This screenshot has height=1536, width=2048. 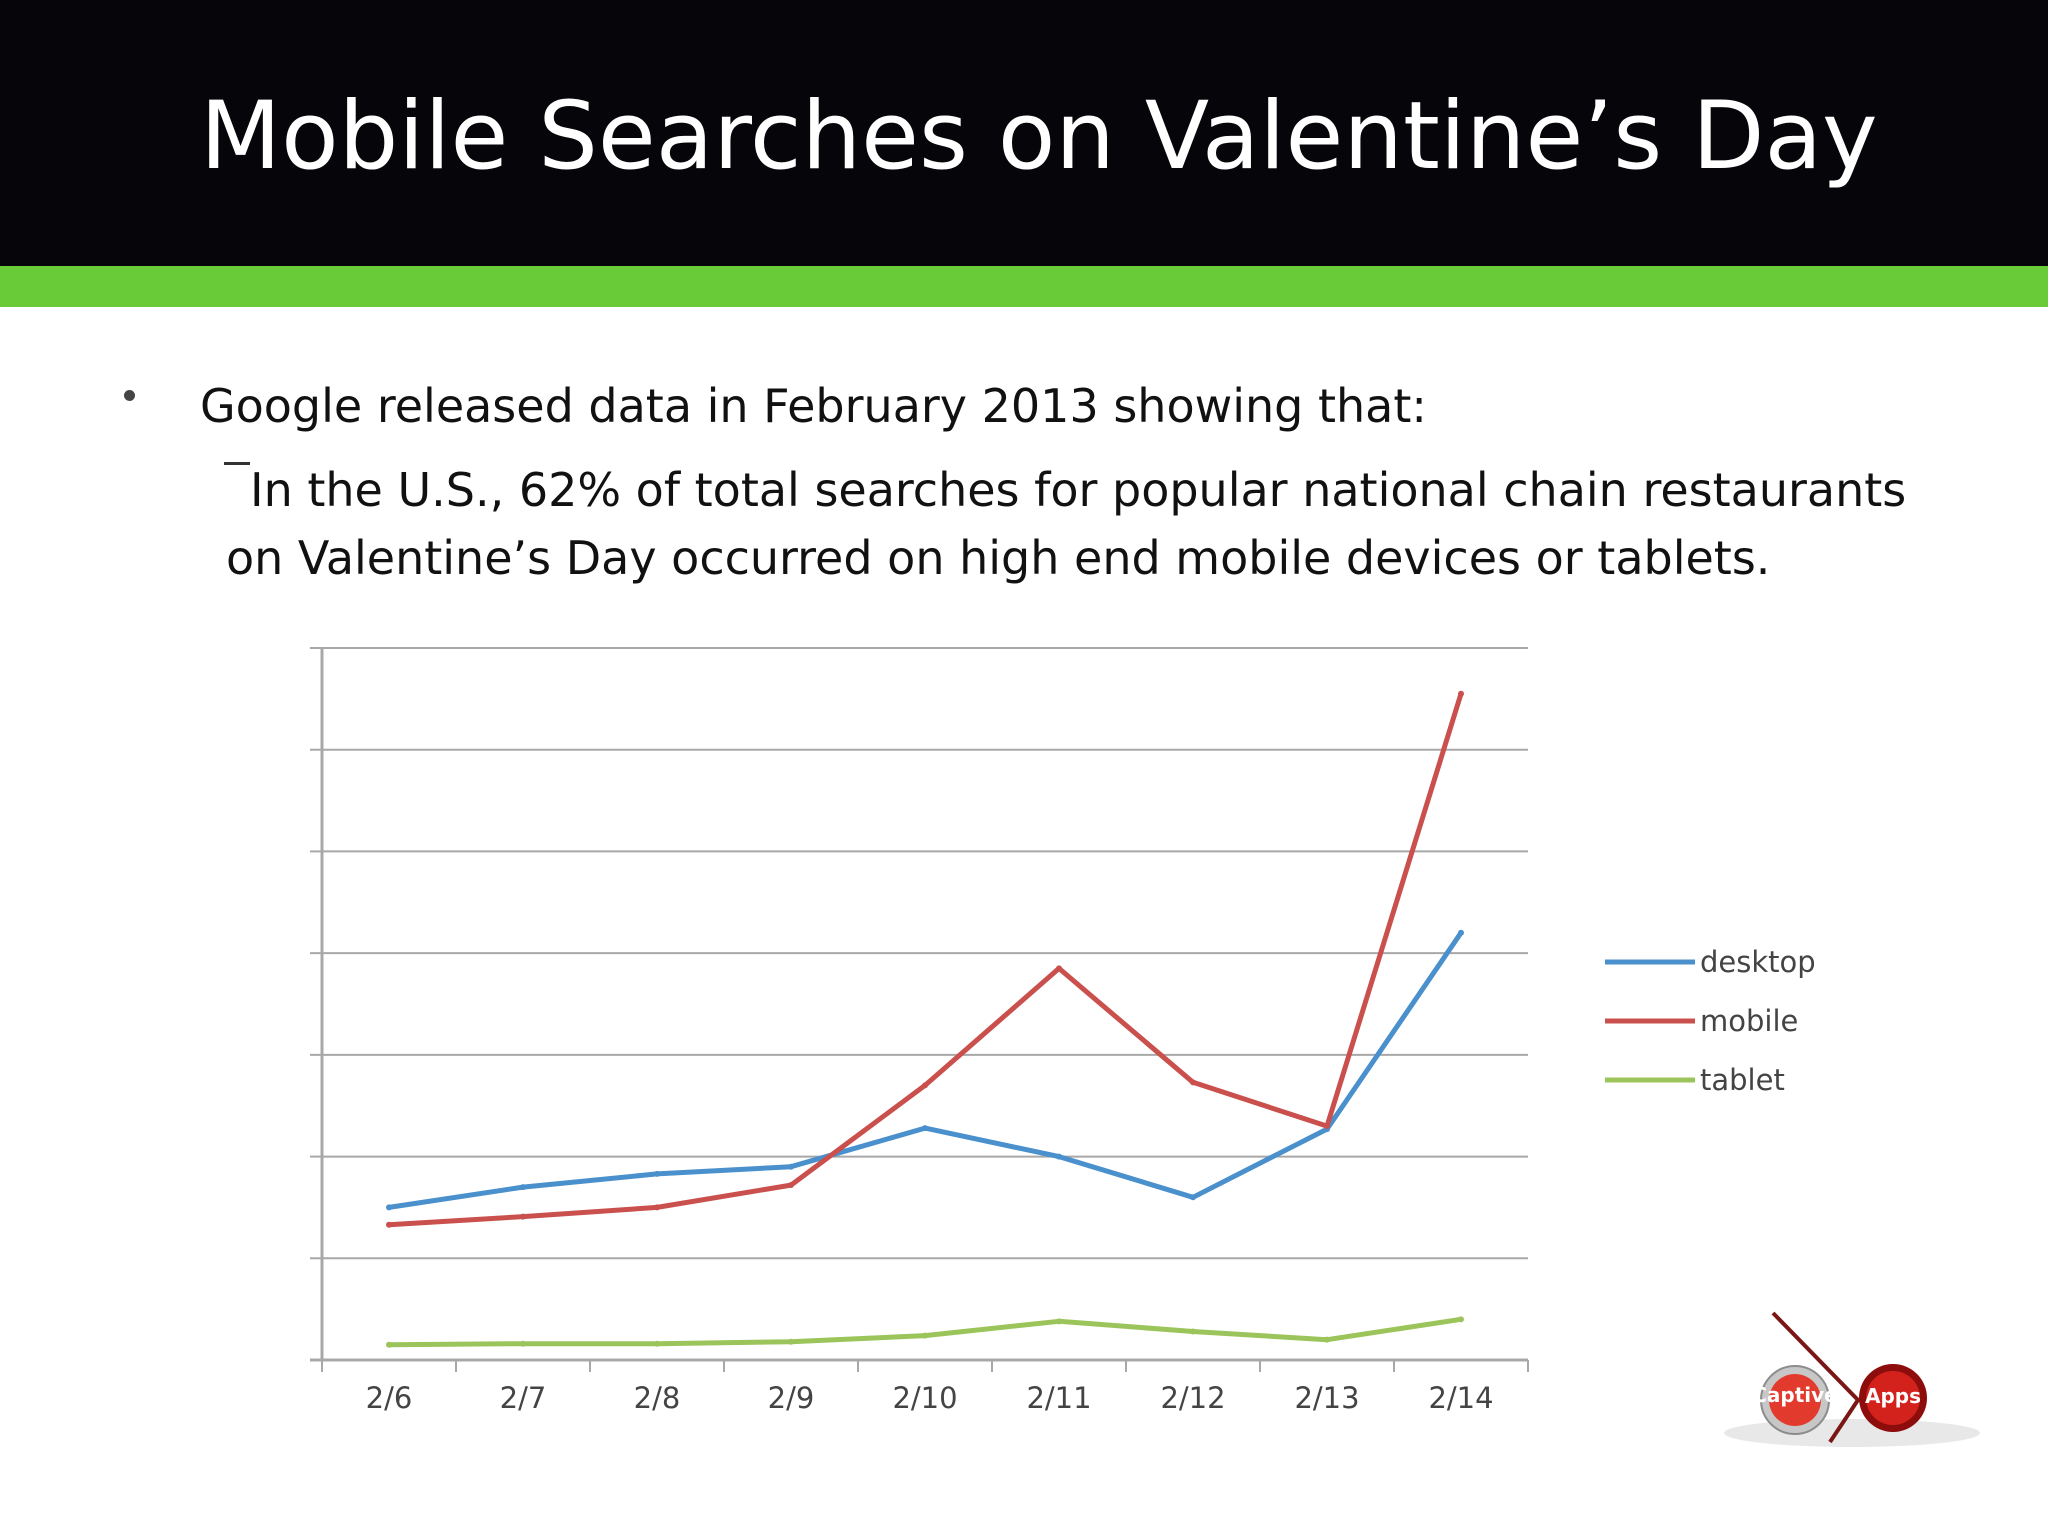 I want to click on logo-left-text: Captive, so click(x=1795, y=1395).